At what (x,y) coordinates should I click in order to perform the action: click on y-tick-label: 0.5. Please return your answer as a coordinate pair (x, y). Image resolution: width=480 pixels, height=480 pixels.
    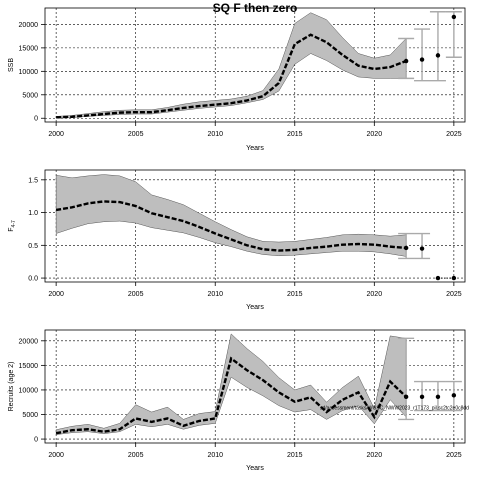
    Looking at the image, I should click on (33, 246).